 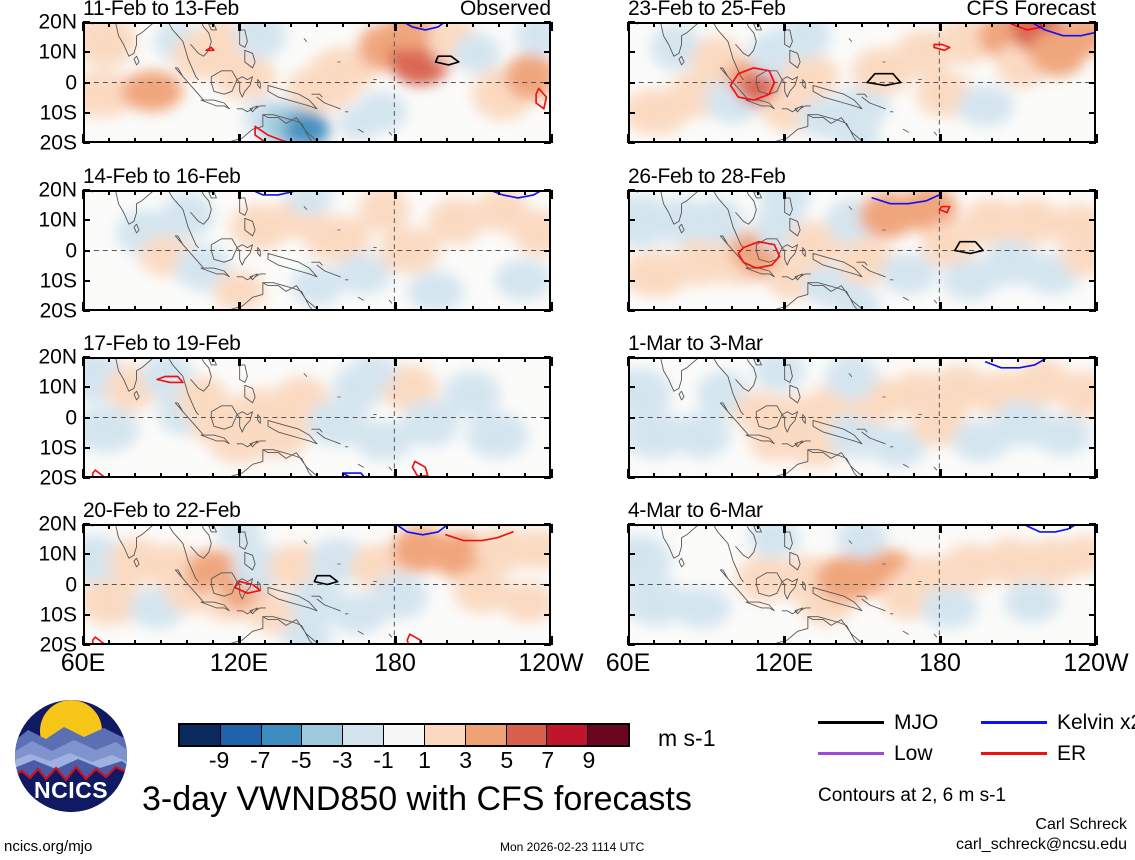 I want to click on colorbar-tick-label: -1, so click(x=383, y=760).